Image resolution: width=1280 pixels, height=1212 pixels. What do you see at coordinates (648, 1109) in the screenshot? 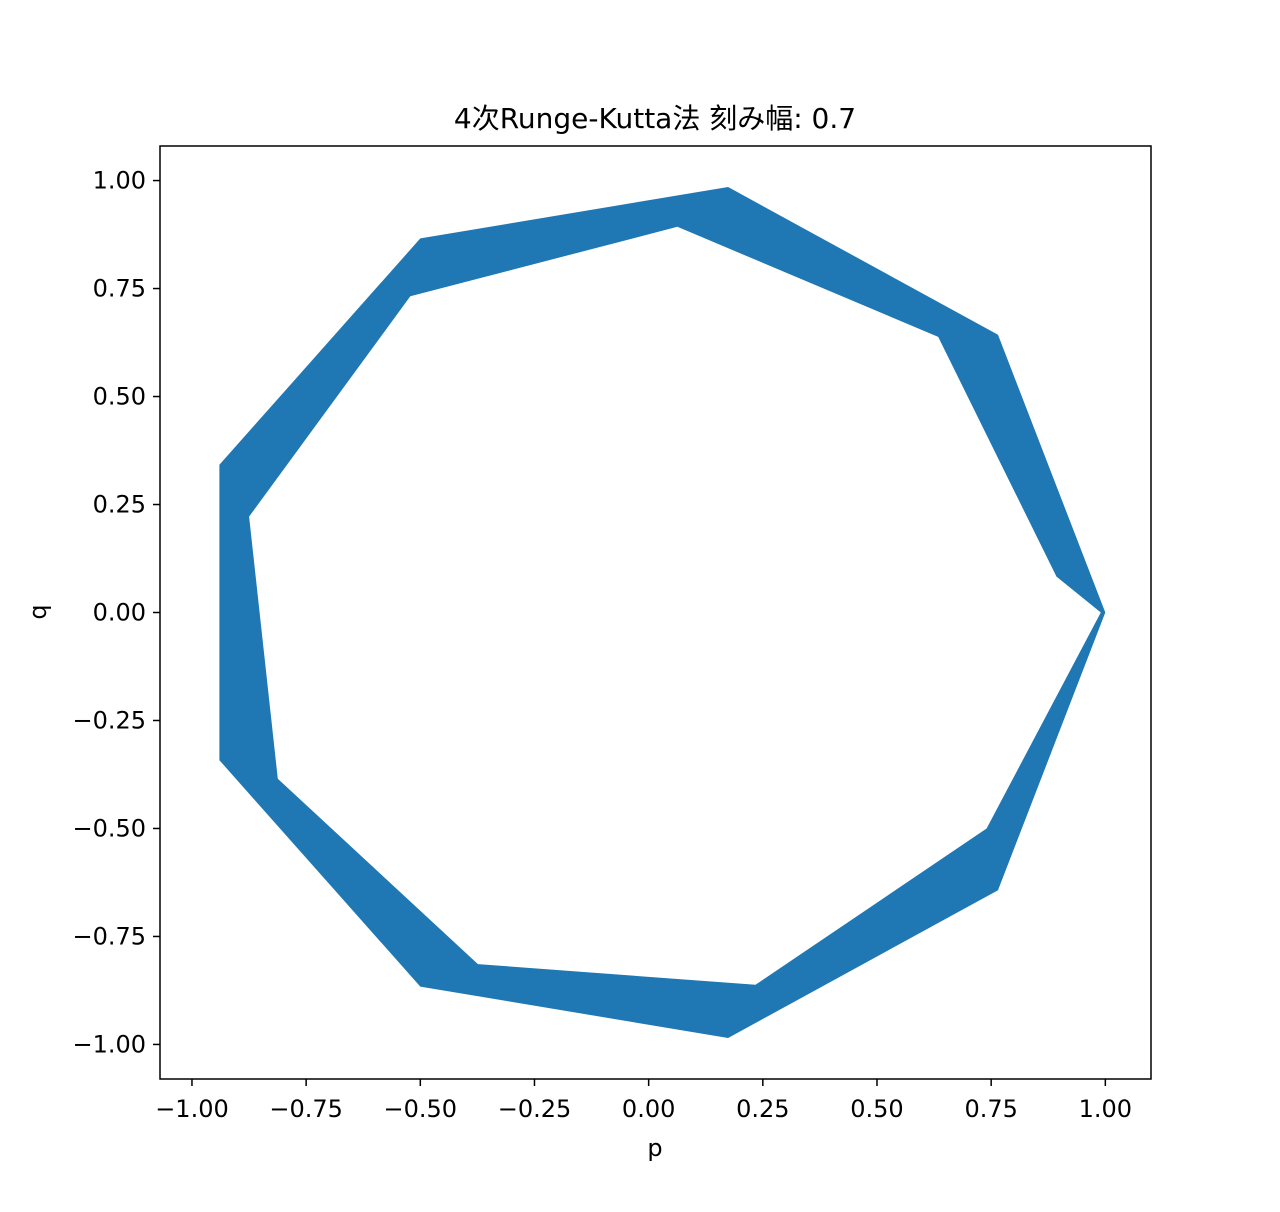
I see `x-tick-label: 0.00` at bounding box center [648, 1109].